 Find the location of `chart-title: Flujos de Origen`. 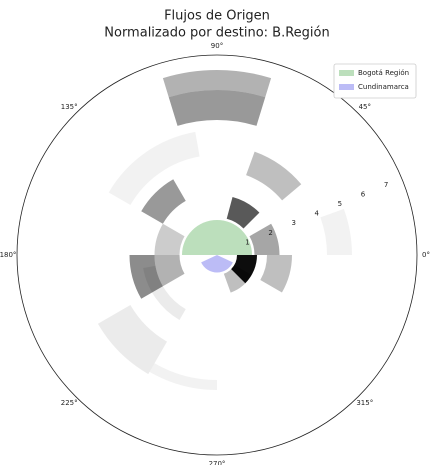

chart-title: Flujos de Origen is located at coordinates (217, 16).